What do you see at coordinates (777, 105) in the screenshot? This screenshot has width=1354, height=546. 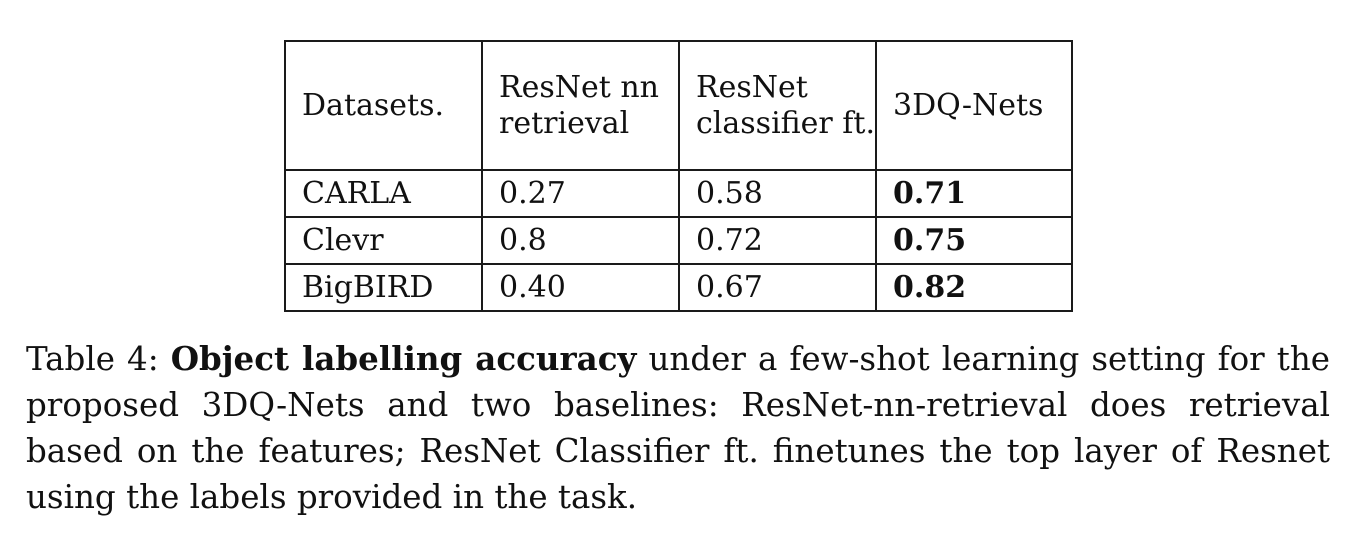 I see `header-resnet-classifier-ft: ResNet classifier ft.` at bounding box center [777, 105].